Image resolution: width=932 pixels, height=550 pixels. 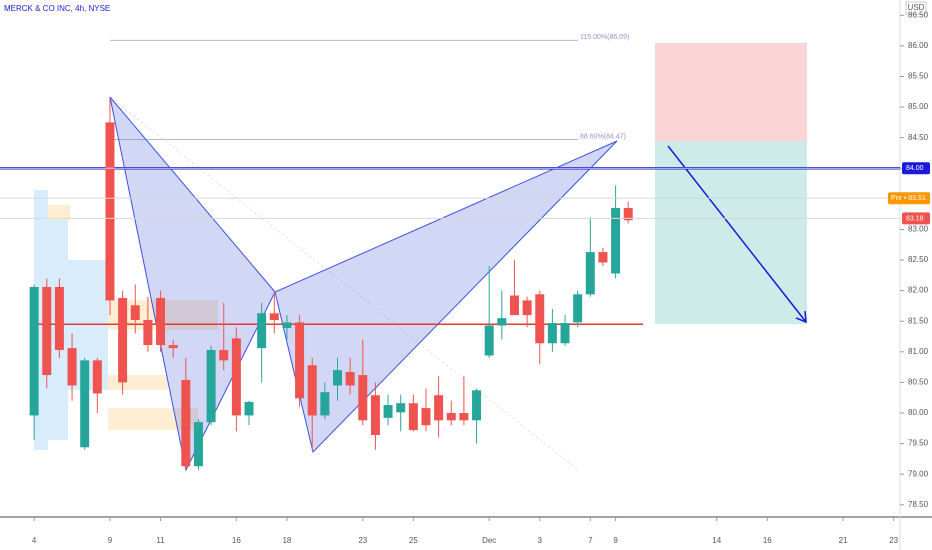 I want to click on x-tick-label: 14, so click(x=716, y=540).